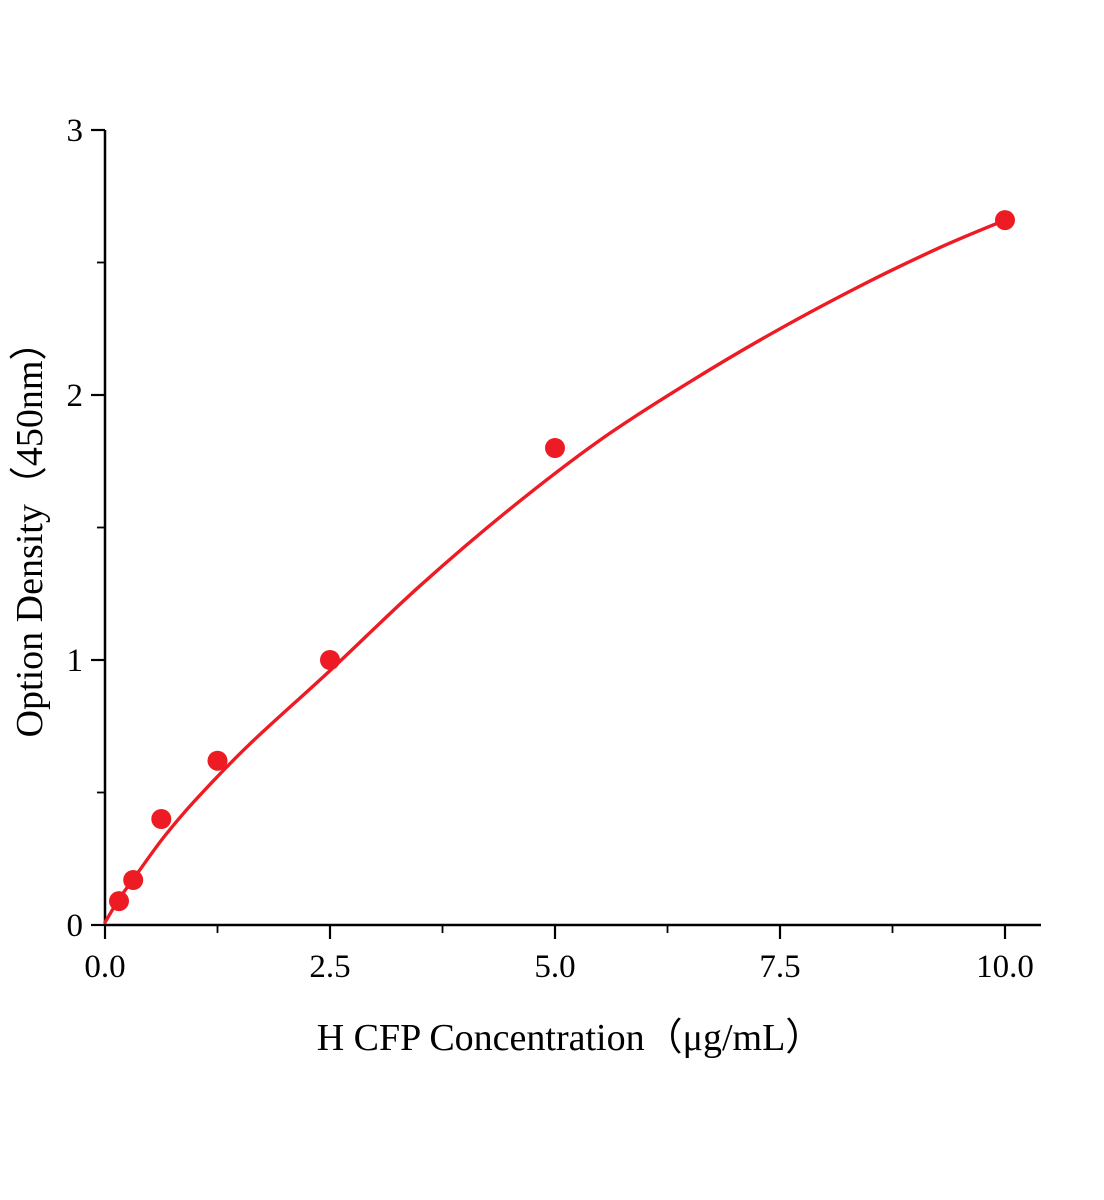 This screenshot has height=1200, width=1104. Describe the element at coordinates (75, 396) in the screenshot. I see `y-tick-label: 2` at that location.